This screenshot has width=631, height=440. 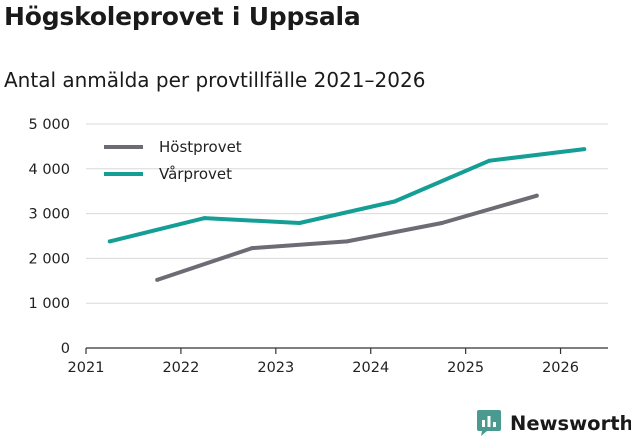 I want to click on x-tick-label: 2025, so click(x=465, y=368).